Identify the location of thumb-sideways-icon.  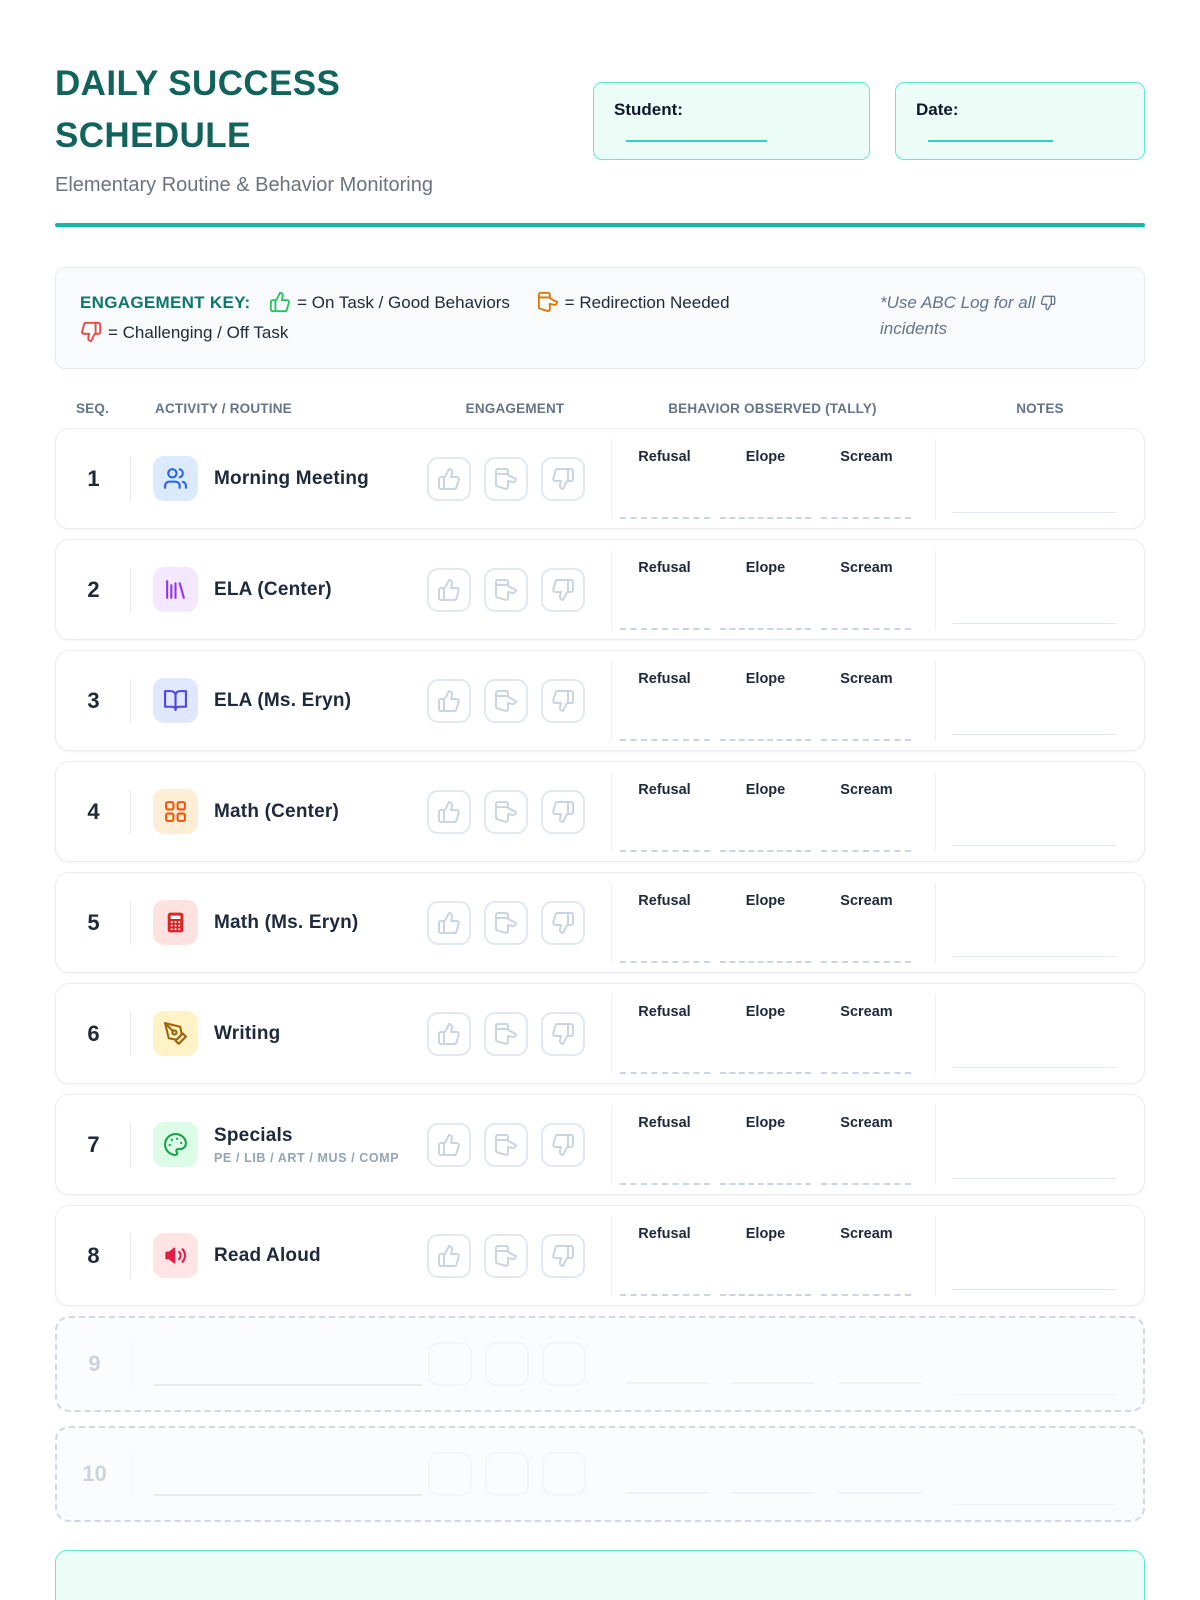
(548, 302).